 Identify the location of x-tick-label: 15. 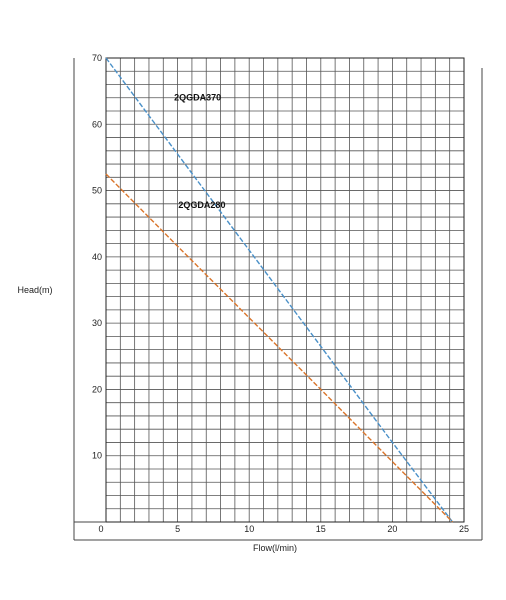
(321, 529).